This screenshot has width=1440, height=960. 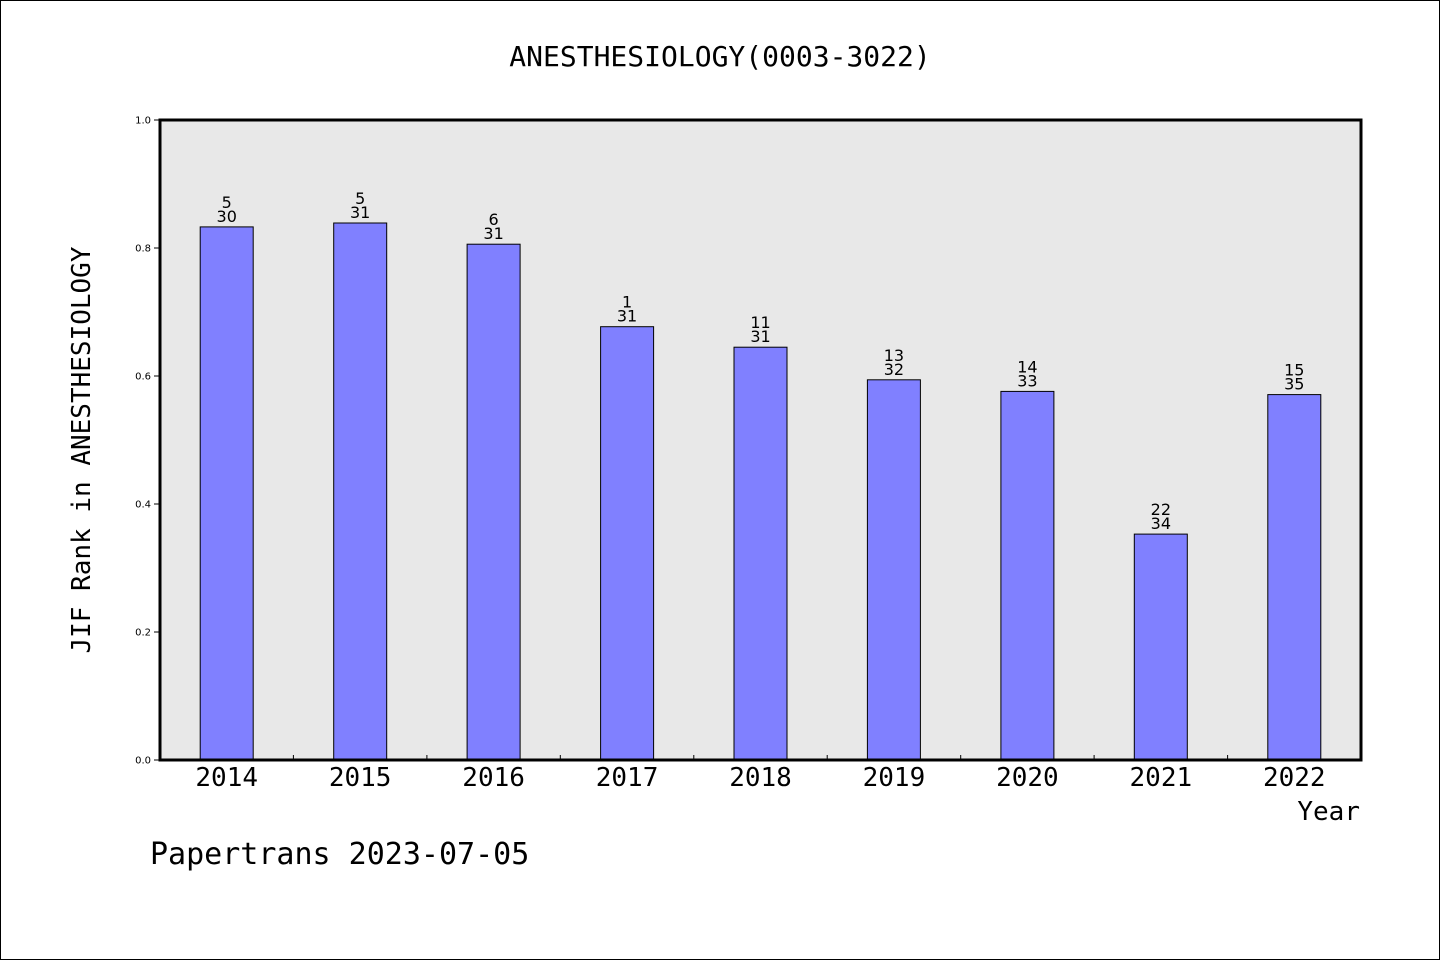 I want to click on x-axis-label: Year, so click(x=1328, y=812).